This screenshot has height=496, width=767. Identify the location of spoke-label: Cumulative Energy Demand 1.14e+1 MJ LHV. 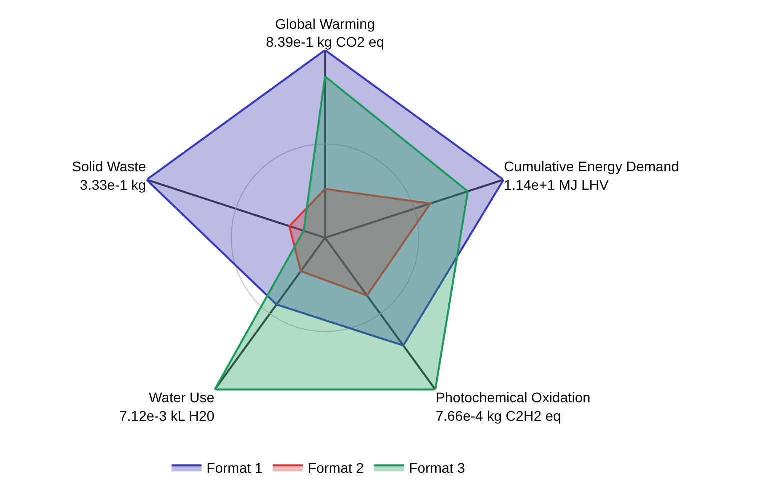
(592, 175).